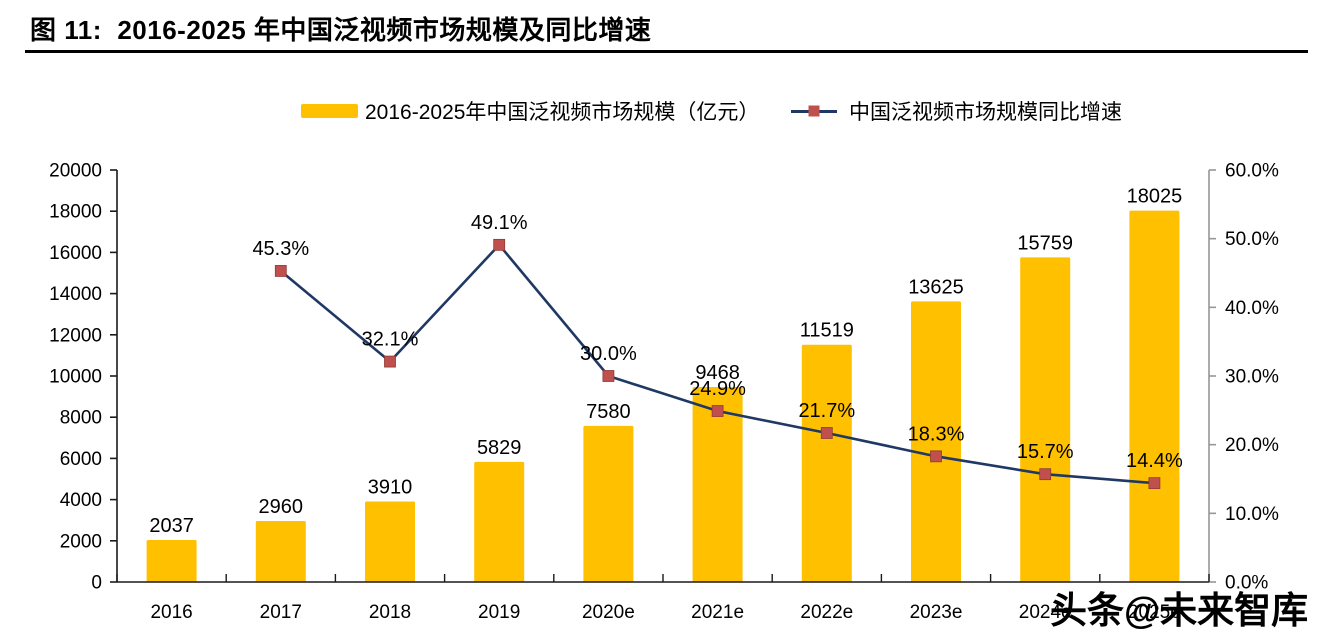 This screenshot has height=634, width=1319. I want to click on bar-2016, so click(171, 561).